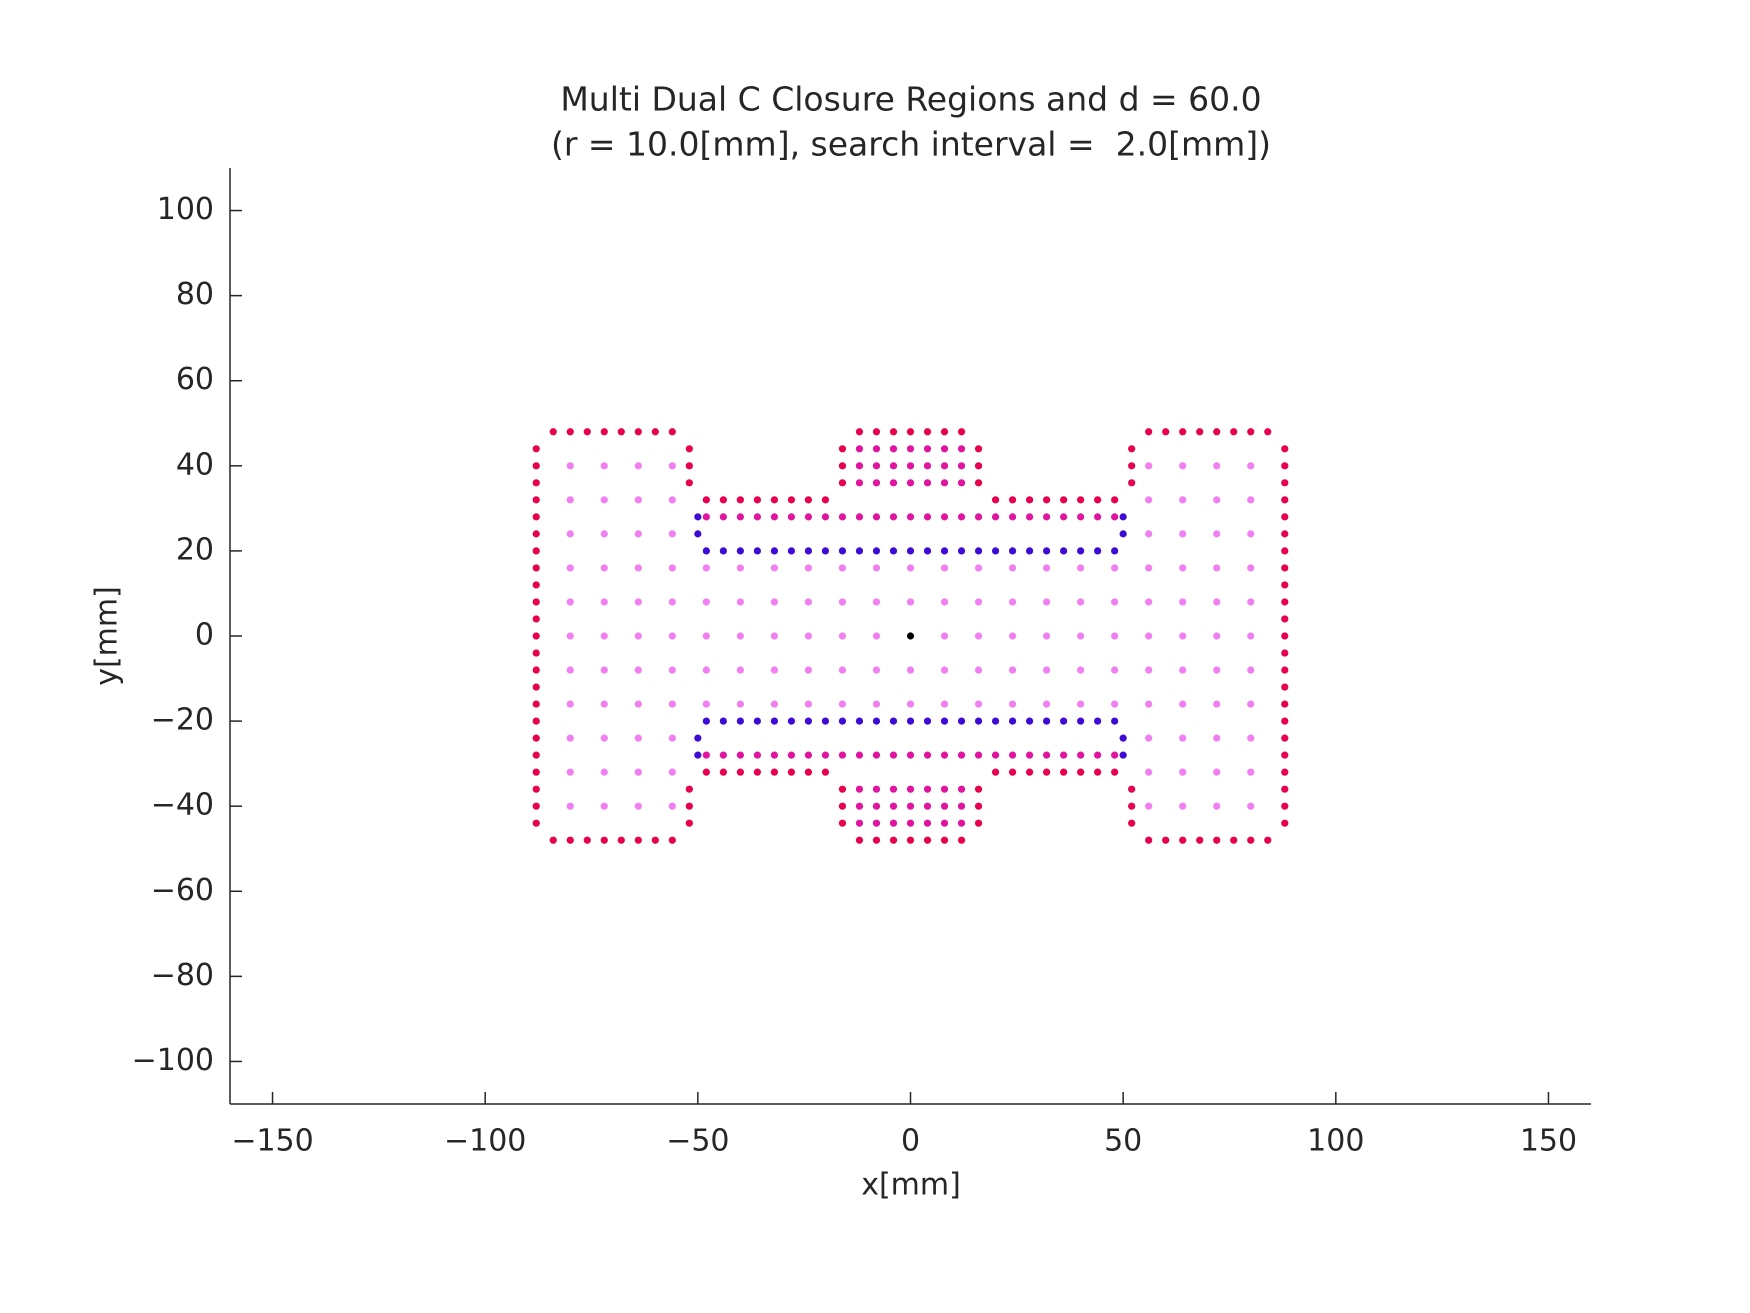  What do you see at coordinates (272, 1141) in the screenshot?
I see `x-tick-label: −150` at bounding box center [272, 1141].